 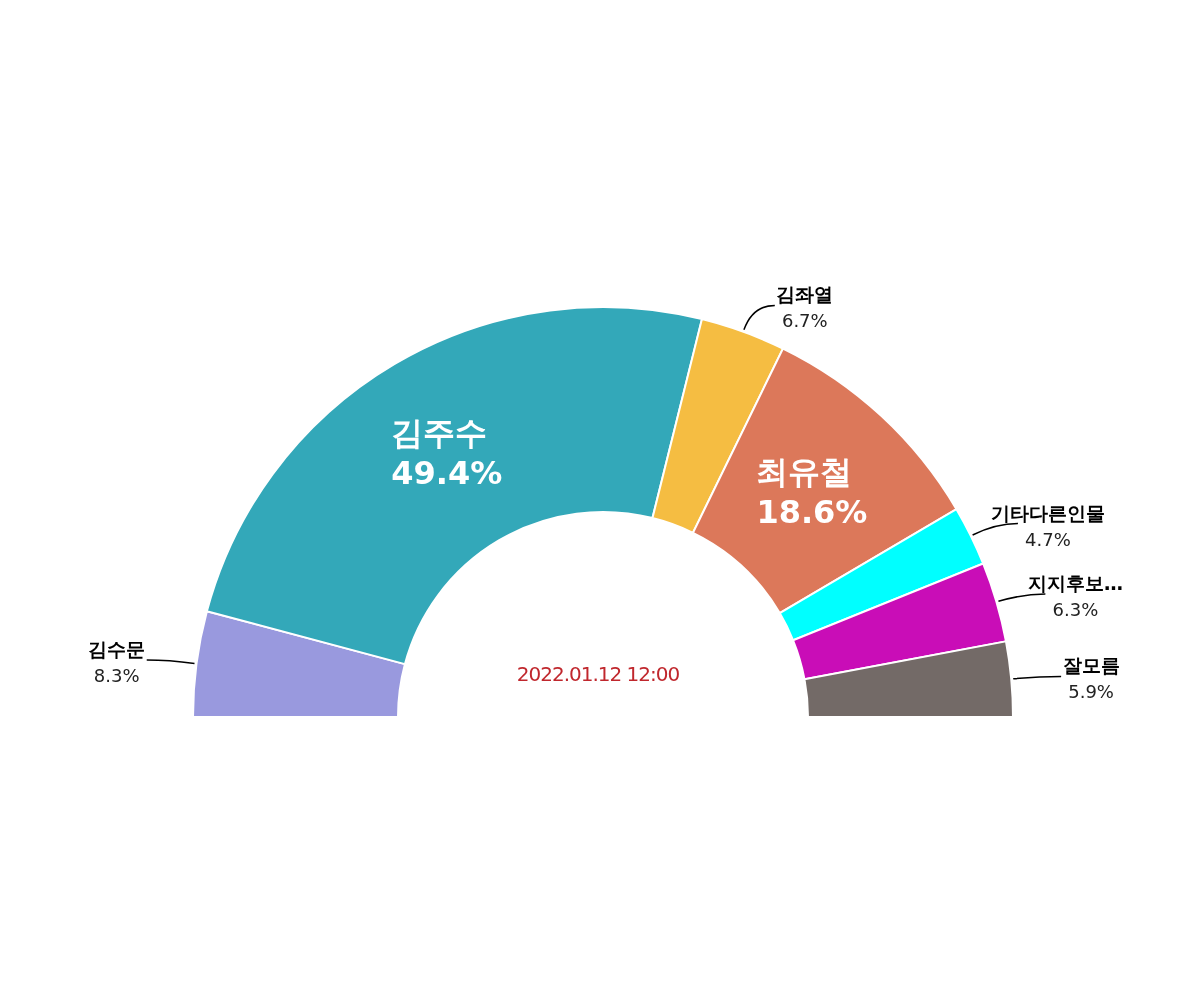 What do you see at coordinates (116, 675) in the screenshot?
I see `data-label: 8.3%` at bounding box center [116, 675].